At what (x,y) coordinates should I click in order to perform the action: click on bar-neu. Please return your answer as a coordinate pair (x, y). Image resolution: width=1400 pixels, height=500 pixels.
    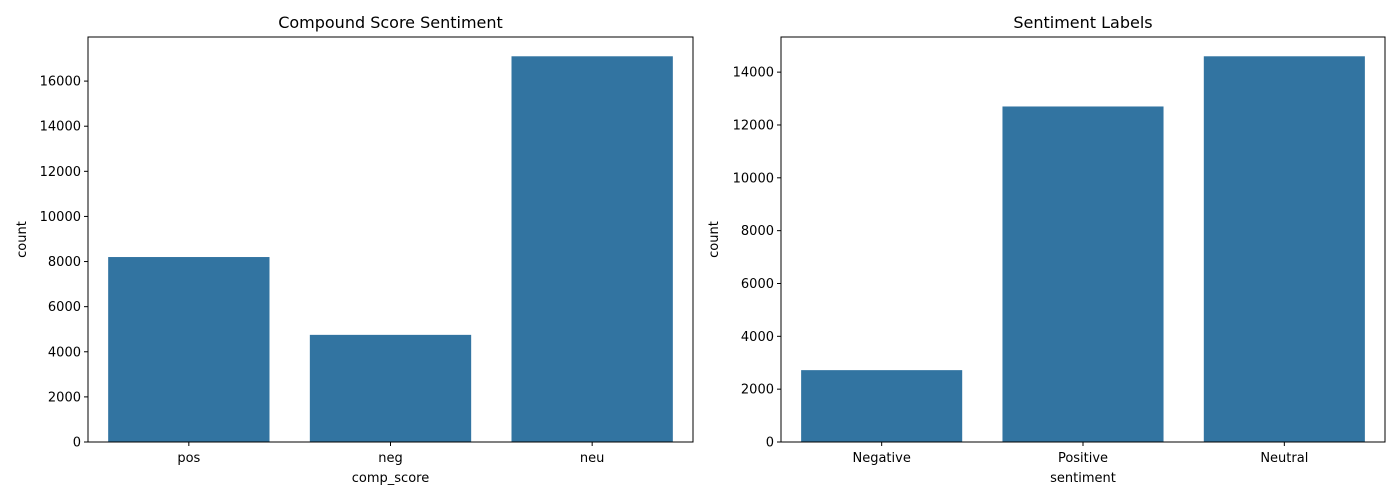
    Looking at the image, I should click on (592, 249).